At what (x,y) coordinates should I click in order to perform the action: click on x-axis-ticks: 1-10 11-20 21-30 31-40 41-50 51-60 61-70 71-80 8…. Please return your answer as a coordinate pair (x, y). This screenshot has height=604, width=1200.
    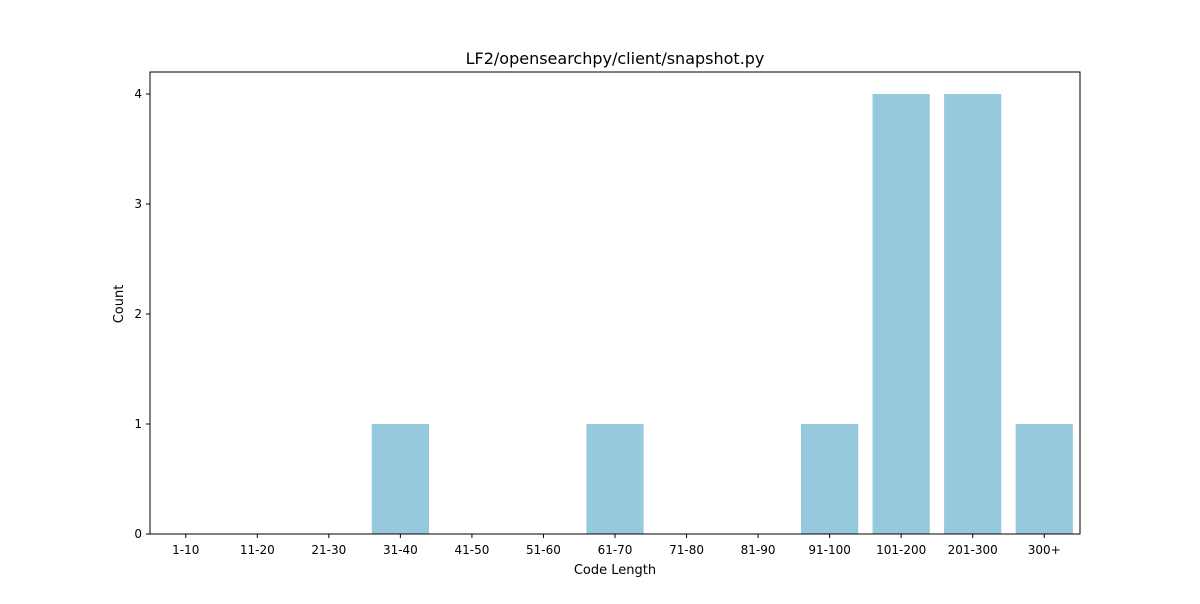
    Looking at the image, I should click on (616, 545).